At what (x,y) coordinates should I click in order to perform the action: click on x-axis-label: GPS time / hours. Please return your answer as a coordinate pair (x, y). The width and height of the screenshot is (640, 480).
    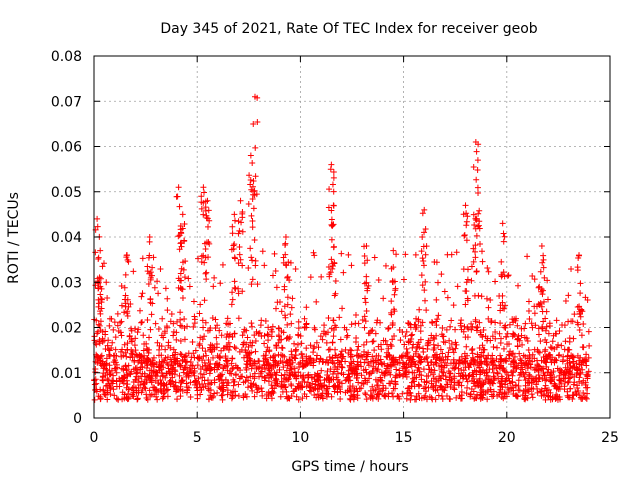
    Looking at the image, I should click on (349, 467).